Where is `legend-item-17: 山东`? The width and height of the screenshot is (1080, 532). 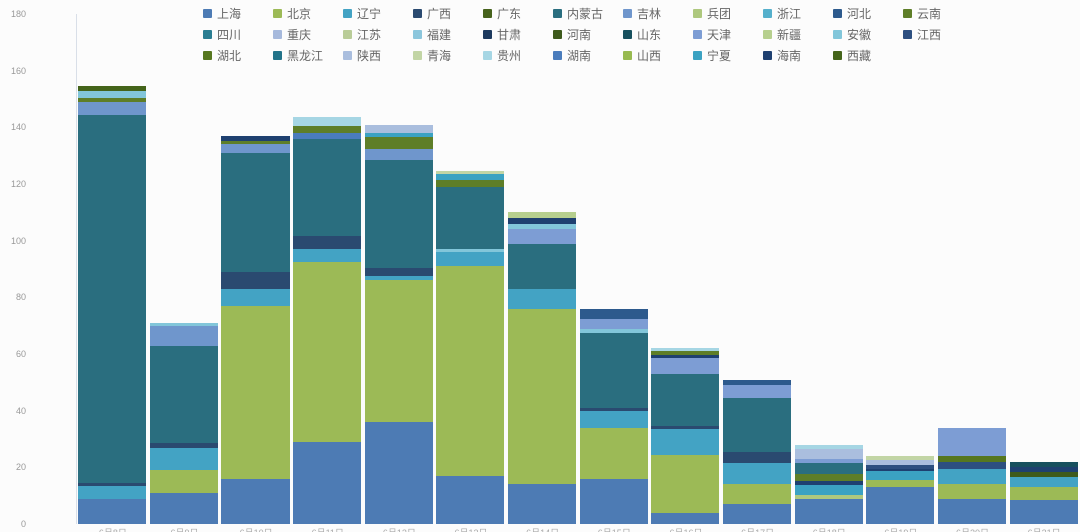 legend-item-17: 山东 is located at coordinates (658, 34).